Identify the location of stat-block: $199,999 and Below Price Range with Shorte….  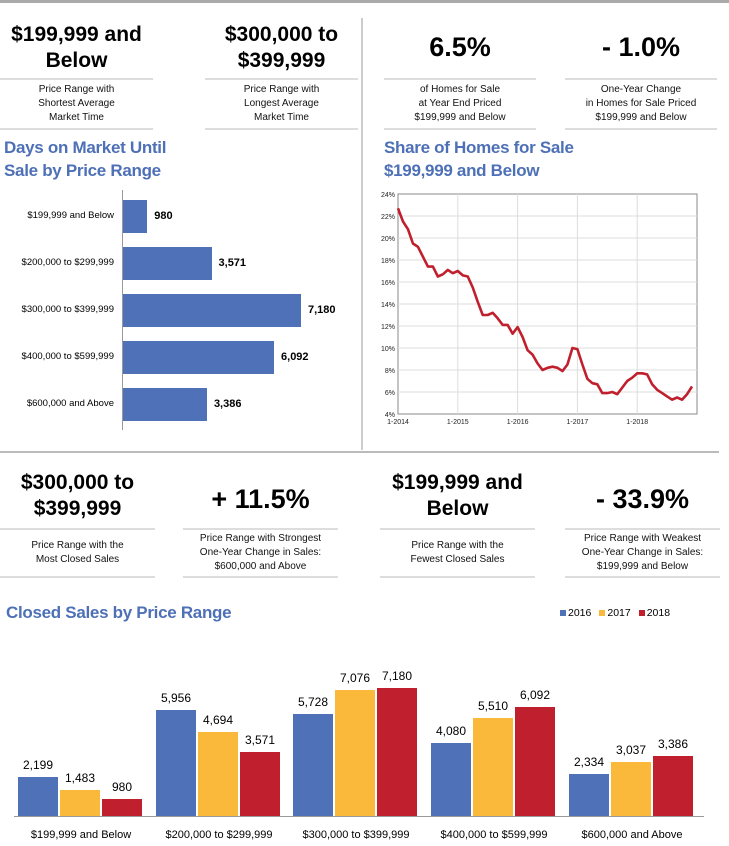
(76, 74).